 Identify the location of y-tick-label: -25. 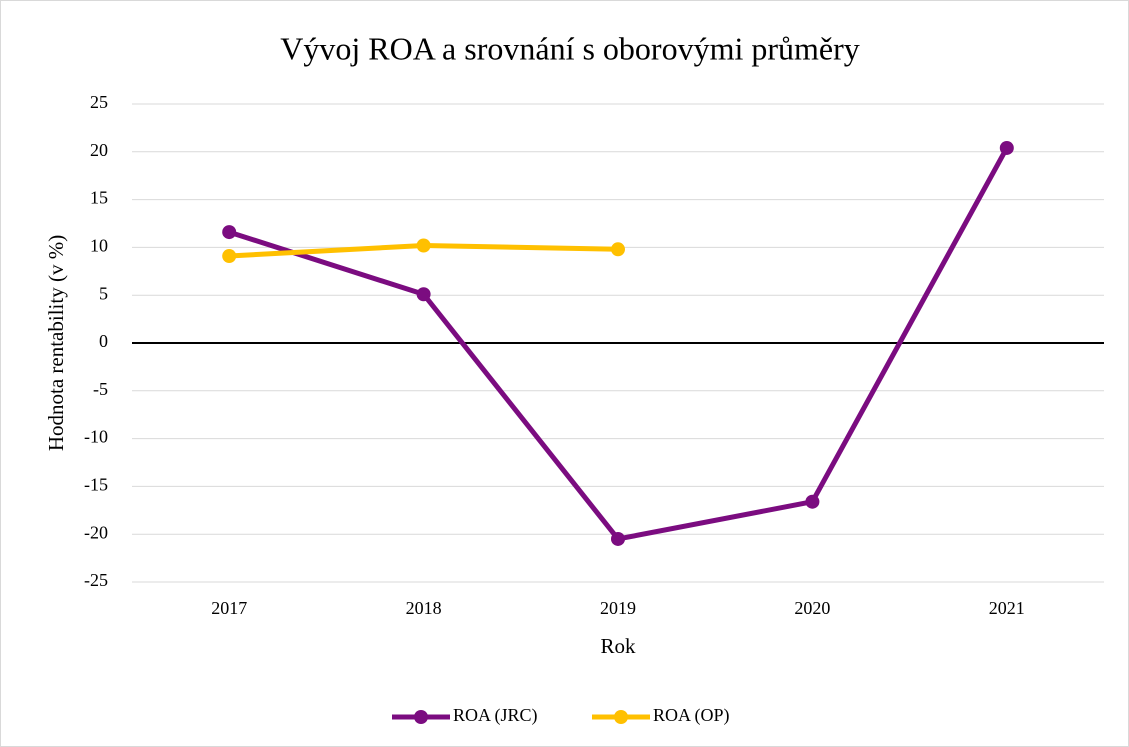
(96, 580).